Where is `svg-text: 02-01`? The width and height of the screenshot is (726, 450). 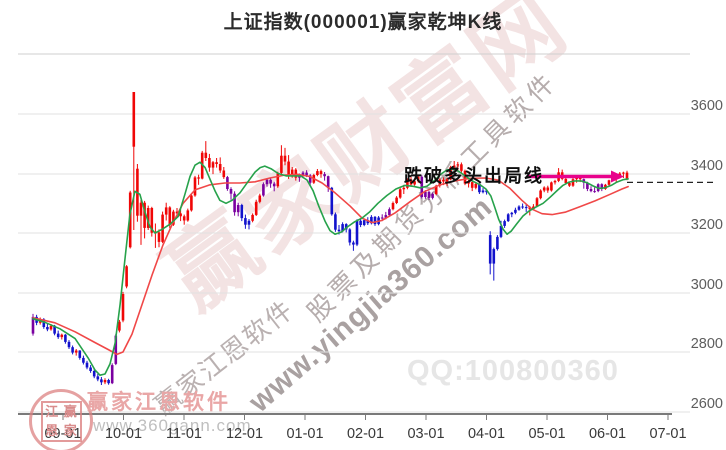 svg-text: 02-01 is located at coordinates (365, 434).